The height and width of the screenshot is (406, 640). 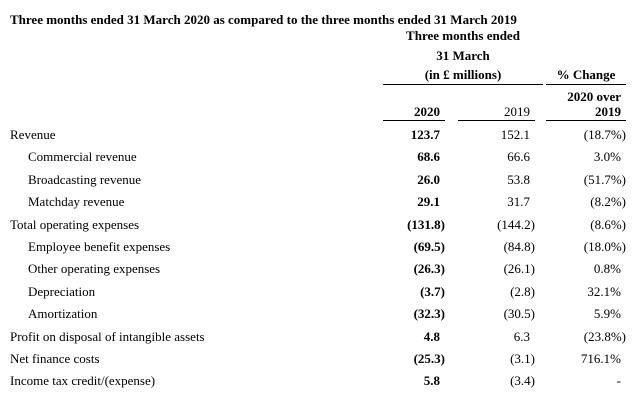 What do you see at coordinates (62, 291) in the screenshot?
I see `row-label: Depreciation` at bounding box center [62, 291].